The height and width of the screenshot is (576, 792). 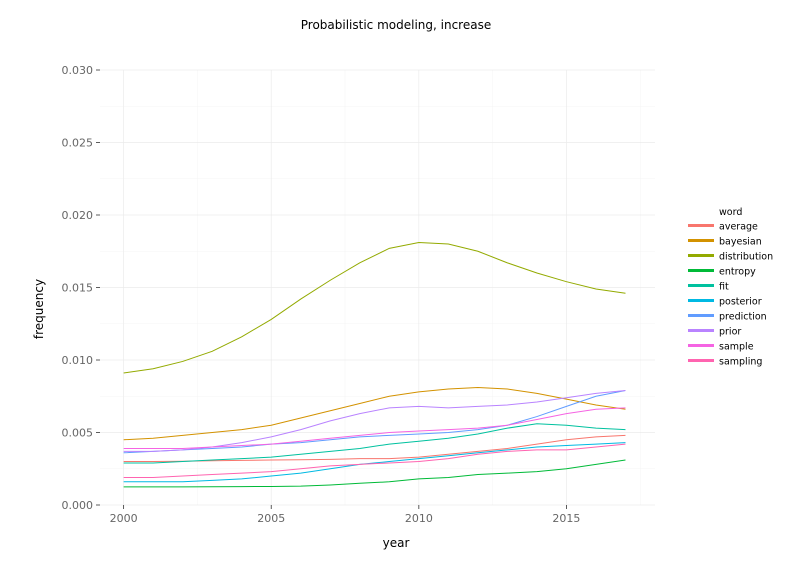 What do you see at coordinates (39, 309) in the screenshot?
I see `y-axis-label: frequency` at bounding box center [39, 309].